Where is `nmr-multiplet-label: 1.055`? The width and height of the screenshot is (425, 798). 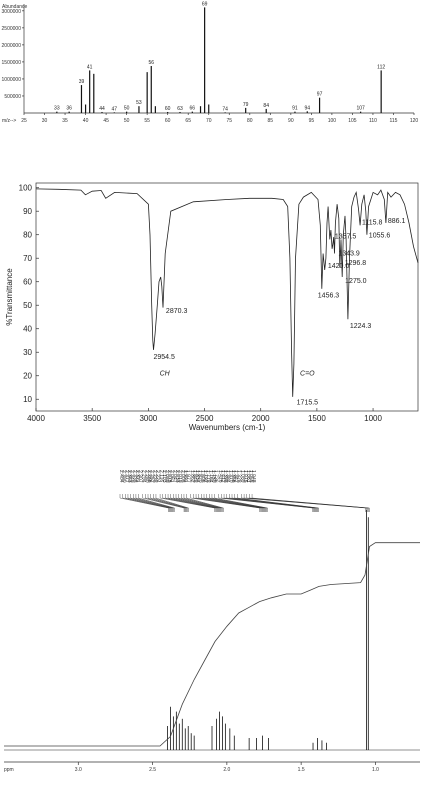 nmr-multiplet-label: 1.055 is located at coordinates (250, 476).